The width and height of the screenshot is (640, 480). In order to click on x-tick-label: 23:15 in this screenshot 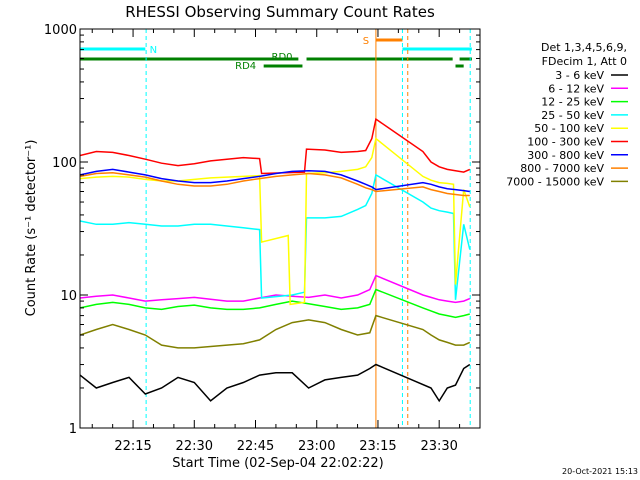, I will do `click(377, 446)`.